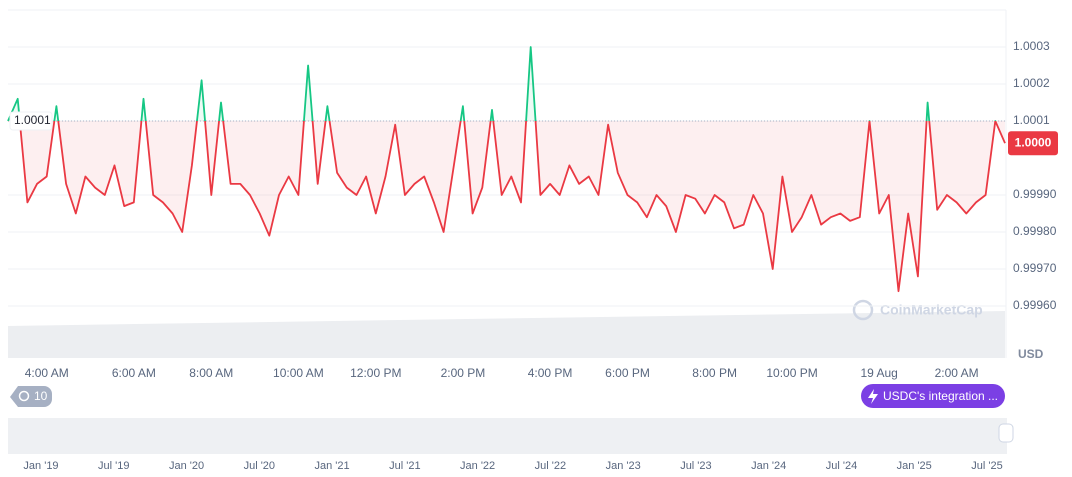 This screenshot has width=1072, height=477. I want to click on x-tick-label: 6:00 PM, so click(627, 373).